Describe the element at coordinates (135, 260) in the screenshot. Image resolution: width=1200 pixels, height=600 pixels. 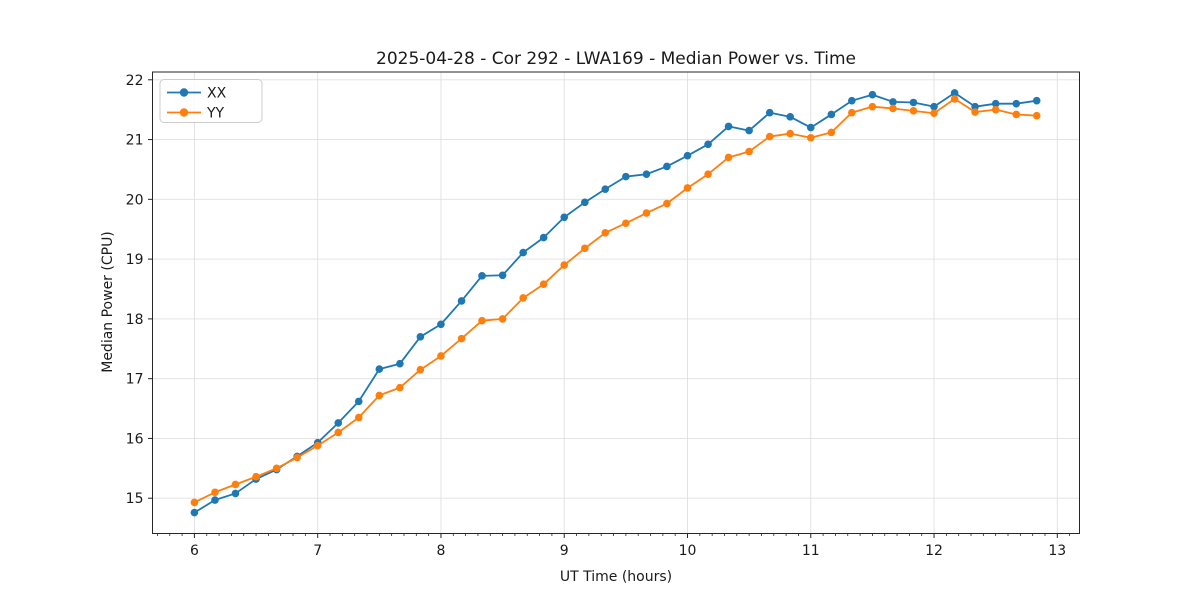
I see `y-tick-label: 19` at that location.